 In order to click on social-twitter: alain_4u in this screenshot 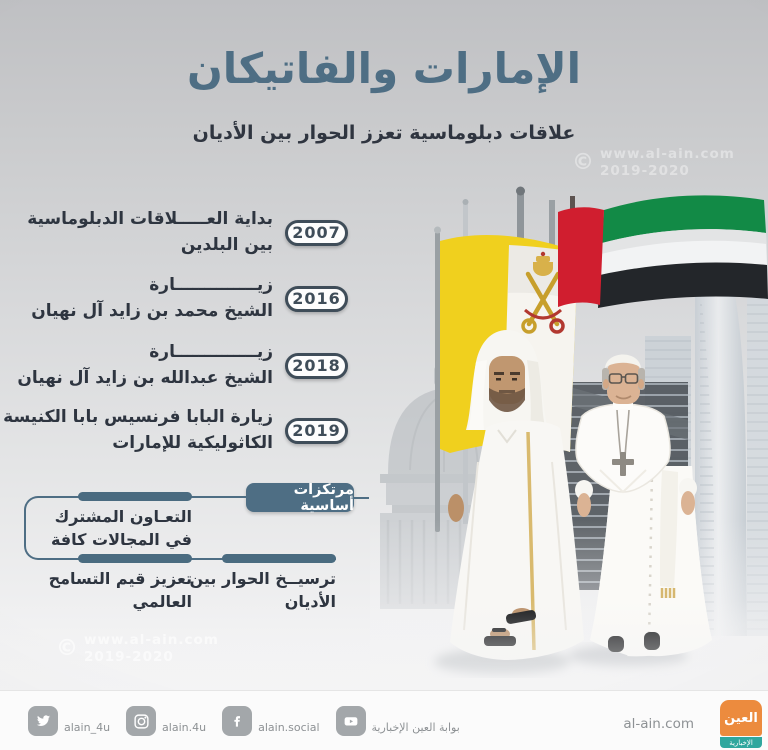, I will do `click(69, 721)`.